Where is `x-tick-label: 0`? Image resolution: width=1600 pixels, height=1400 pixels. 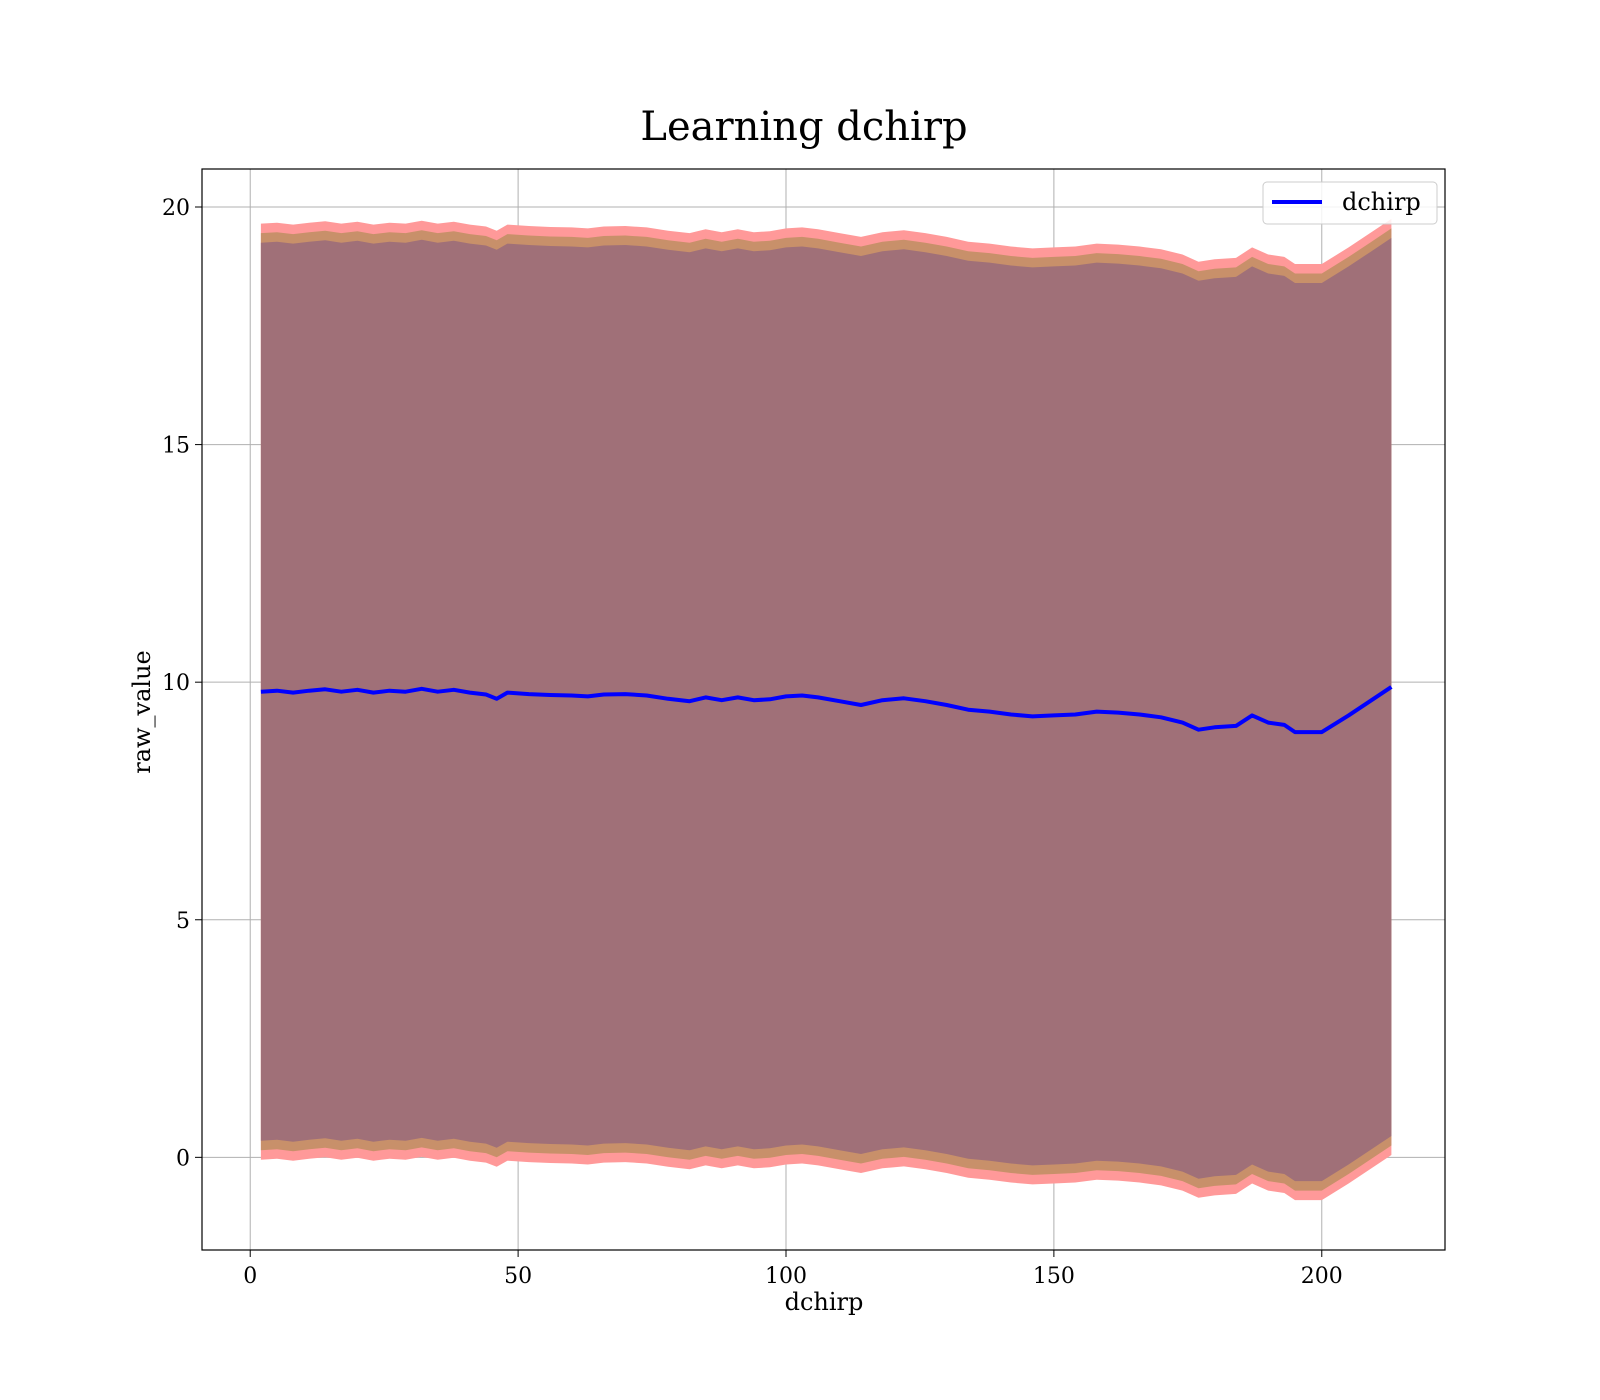
x-tick-label: 0 is located at coordinates (250, 1276).